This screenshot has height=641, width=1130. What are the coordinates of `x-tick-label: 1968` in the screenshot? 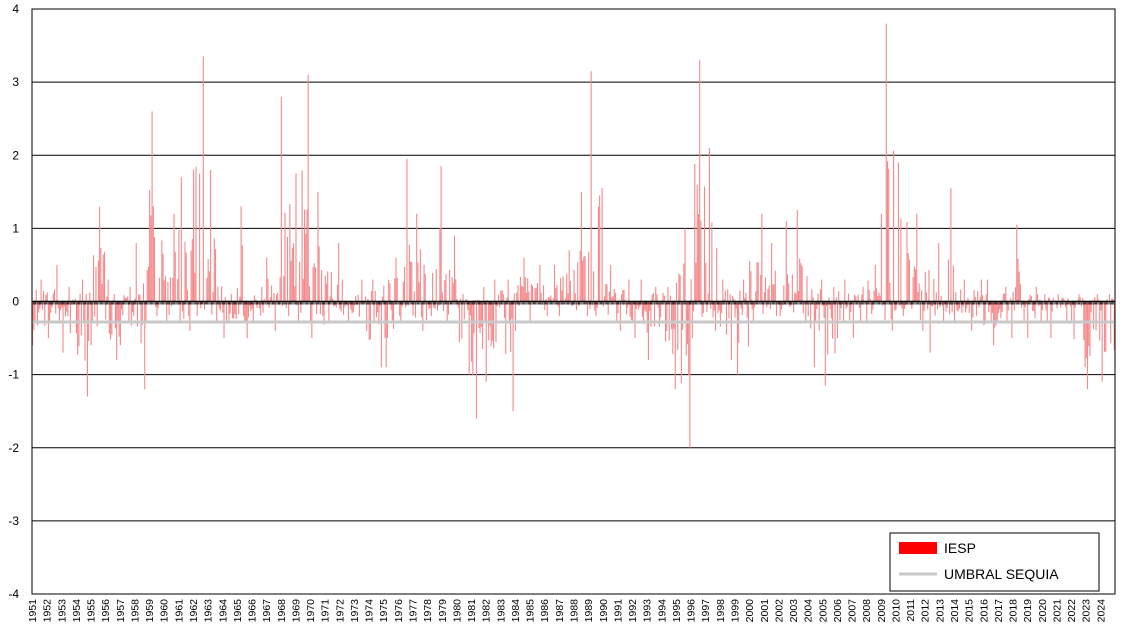 It's located at (282, 611).